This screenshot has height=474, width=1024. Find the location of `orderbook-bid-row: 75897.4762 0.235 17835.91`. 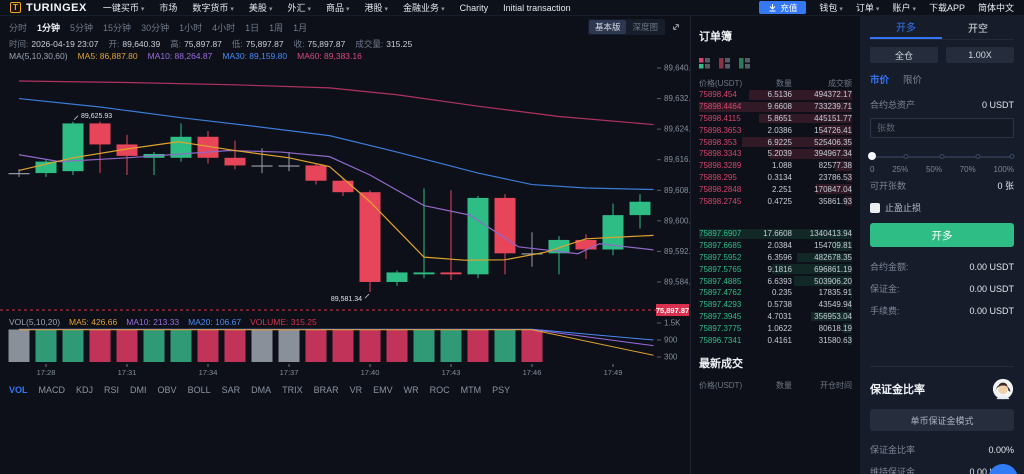

orderbook-bid-row: 75897.4762 0.235 17835.91 is located at coordinates (775, 293).